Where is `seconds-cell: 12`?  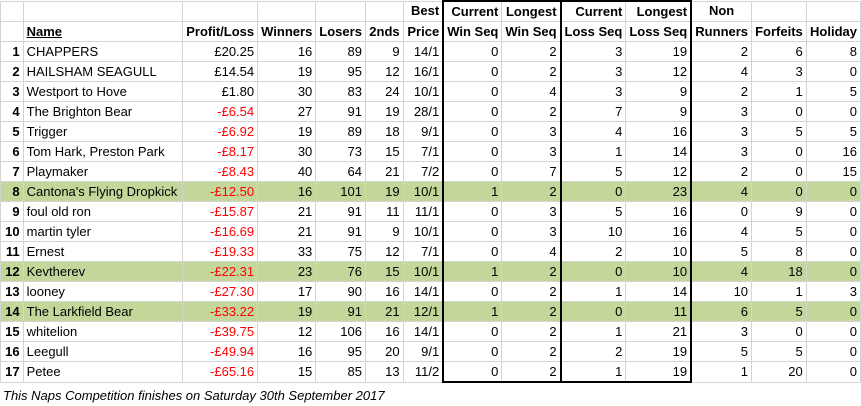 seconds-cell: 12 is located at coordinates (384, 71).